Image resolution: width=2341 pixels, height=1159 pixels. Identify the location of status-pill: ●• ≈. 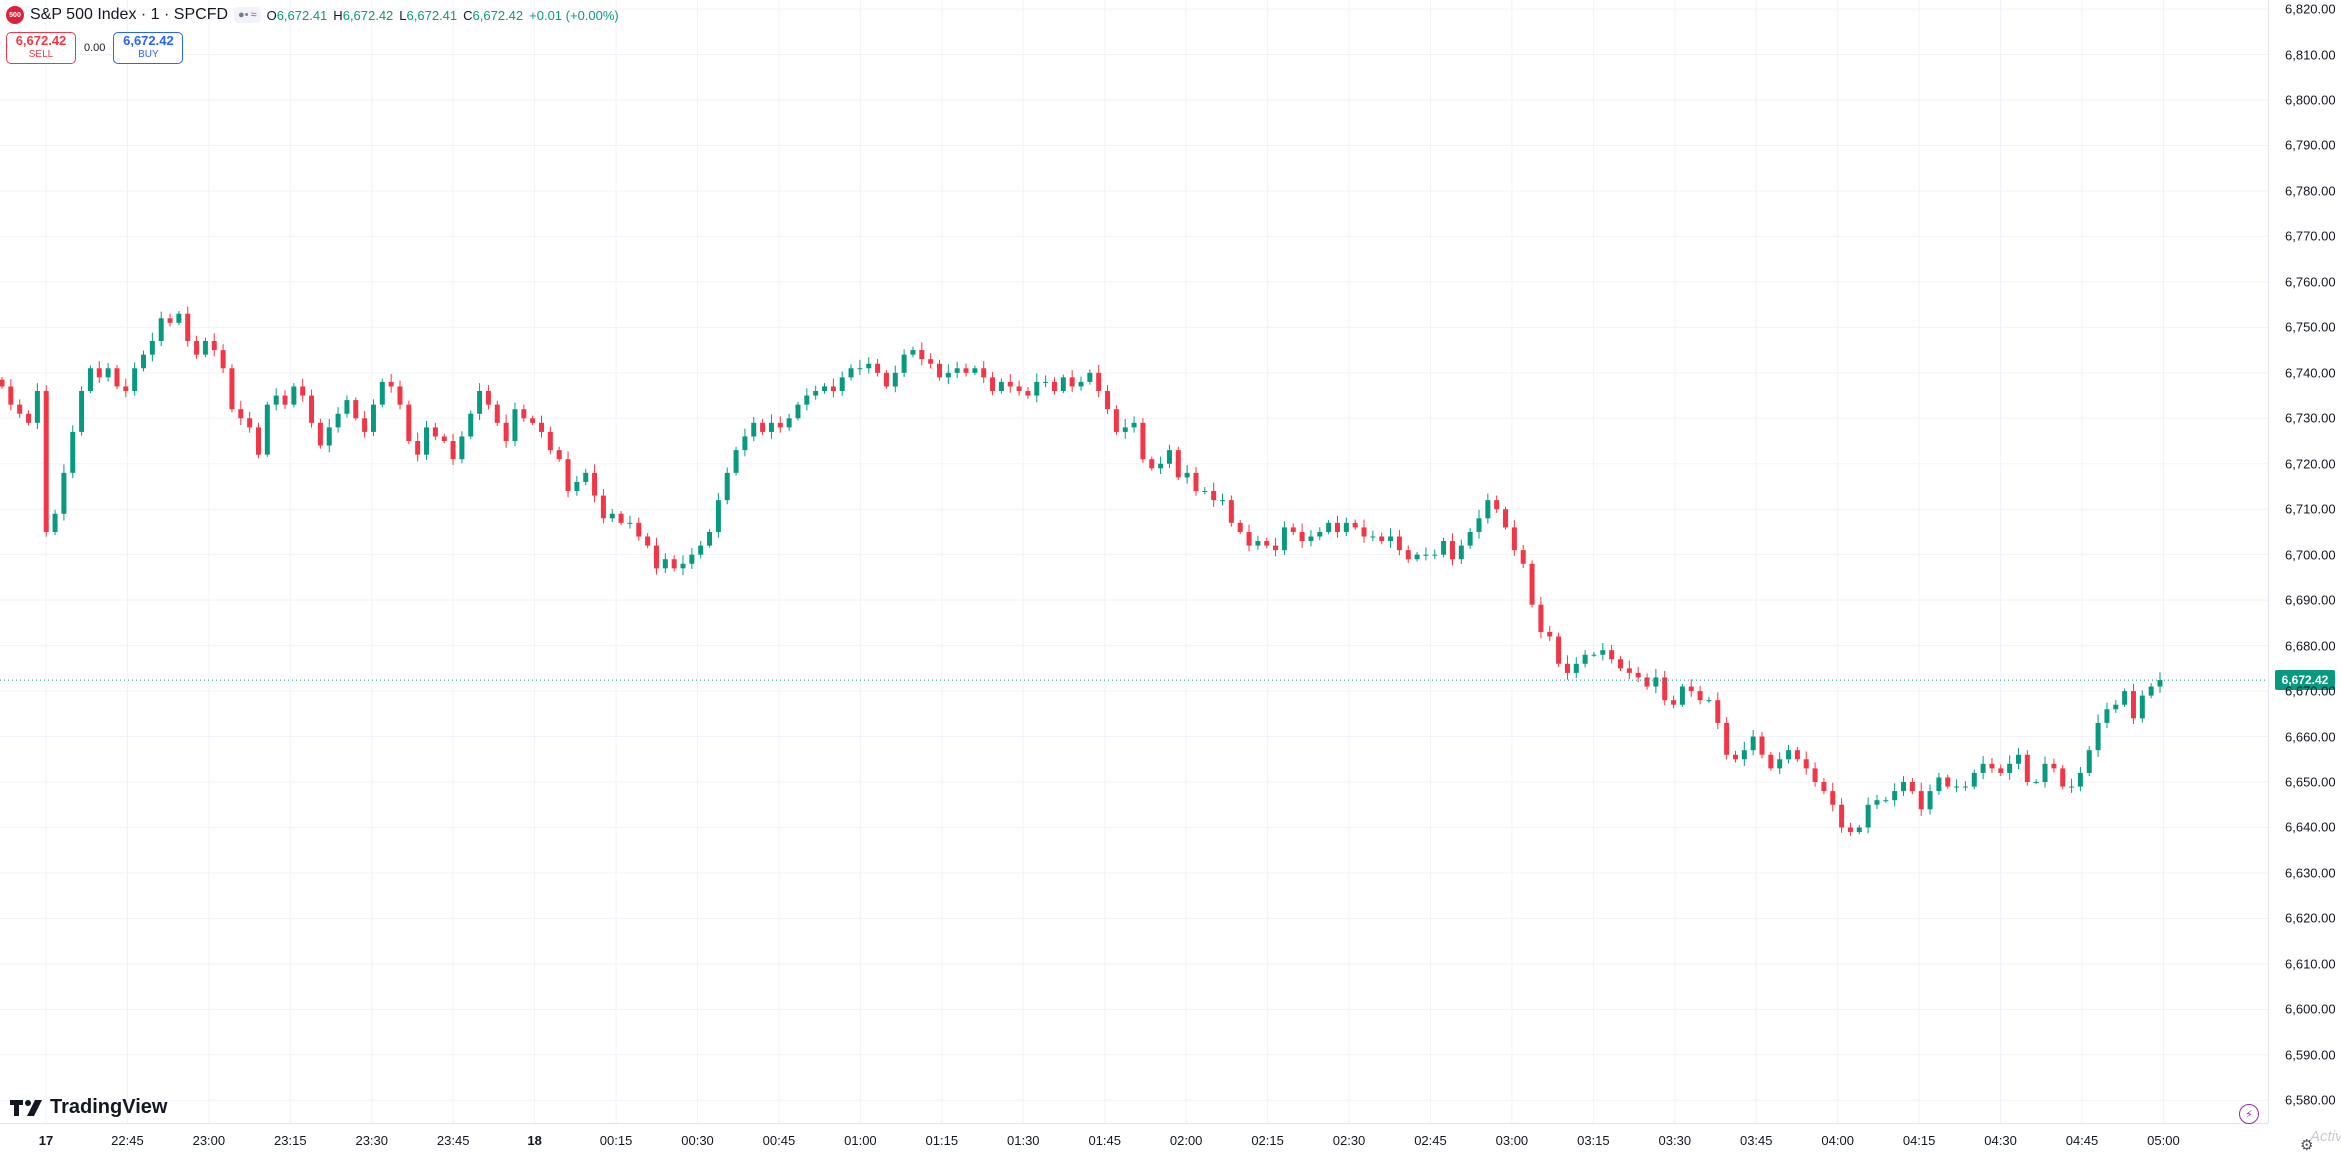
(247, 15).